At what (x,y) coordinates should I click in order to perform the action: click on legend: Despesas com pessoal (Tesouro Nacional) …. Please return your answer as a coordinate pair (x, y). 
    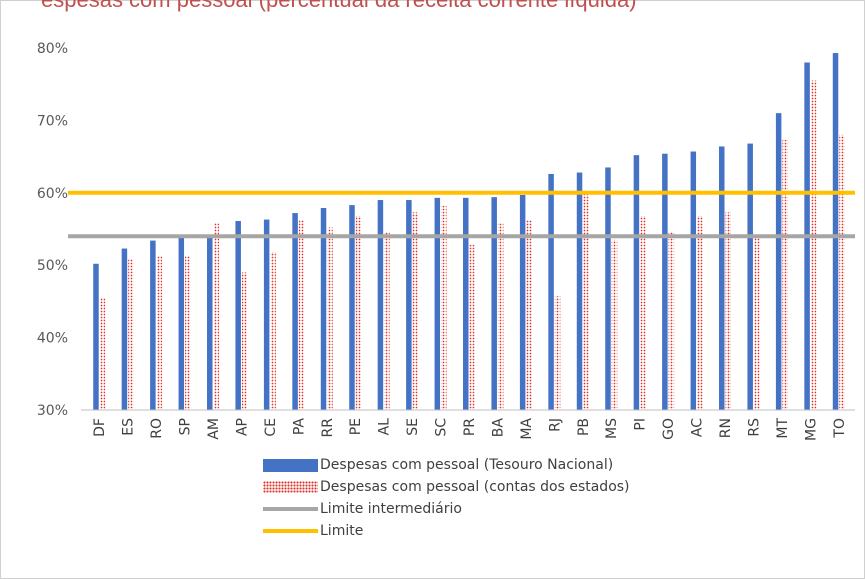
    Looking at the image, I should click on (446, 498).